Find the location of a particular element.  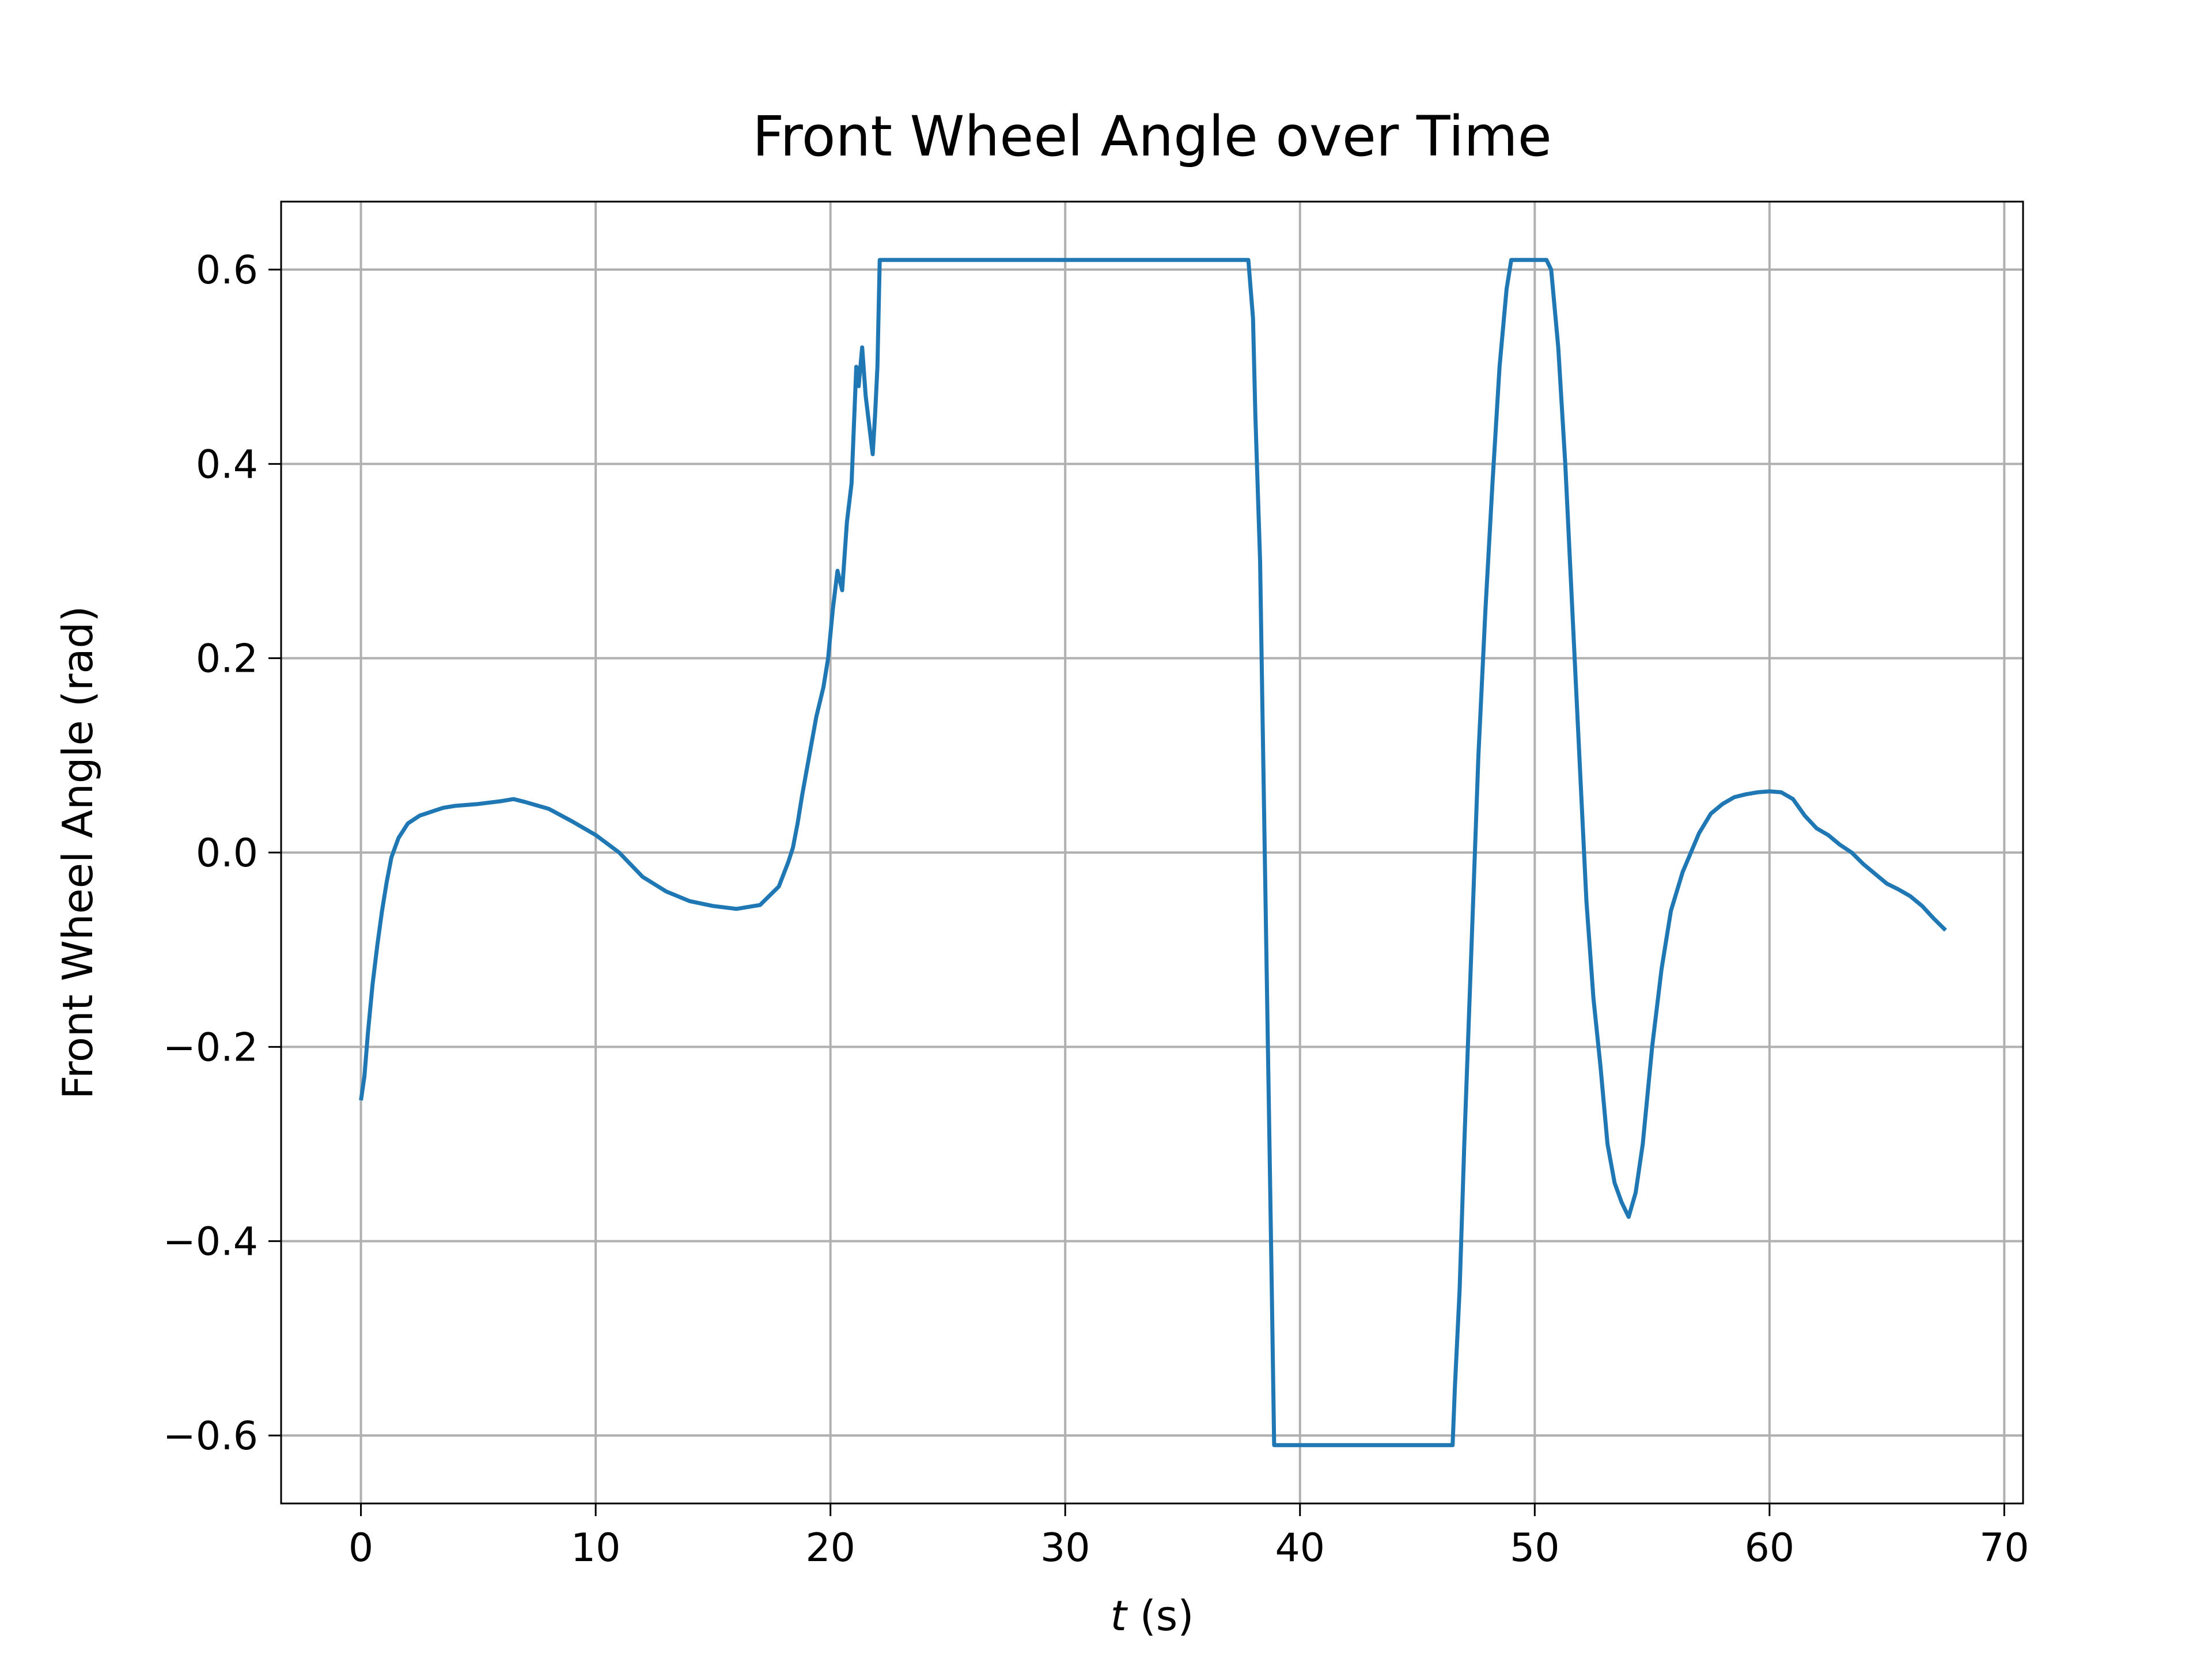

x-tick-label: 50 is located at coordinates (1535, 1548).